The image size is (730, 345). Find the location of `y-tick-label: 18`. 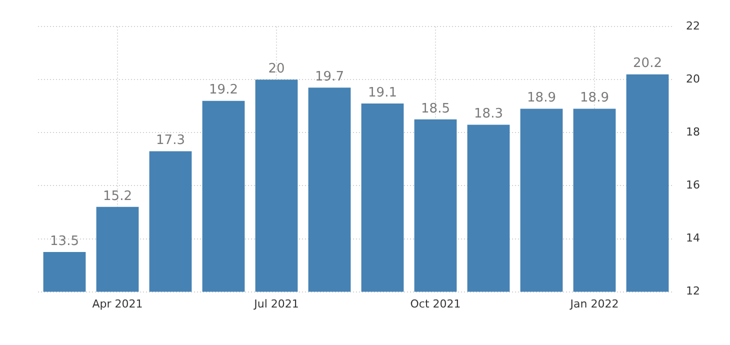

y-tick-label: 18 is located at coordinates (693, 132).